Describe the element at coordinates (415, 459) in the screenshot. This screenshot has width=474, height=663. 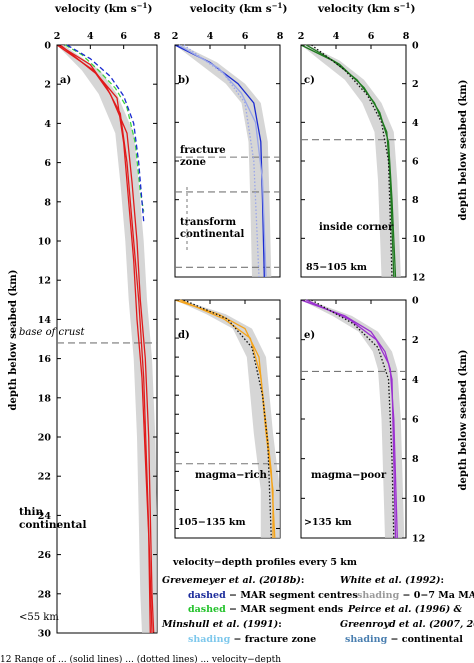
I see `panel-e-ytick-label: 8` at that location.